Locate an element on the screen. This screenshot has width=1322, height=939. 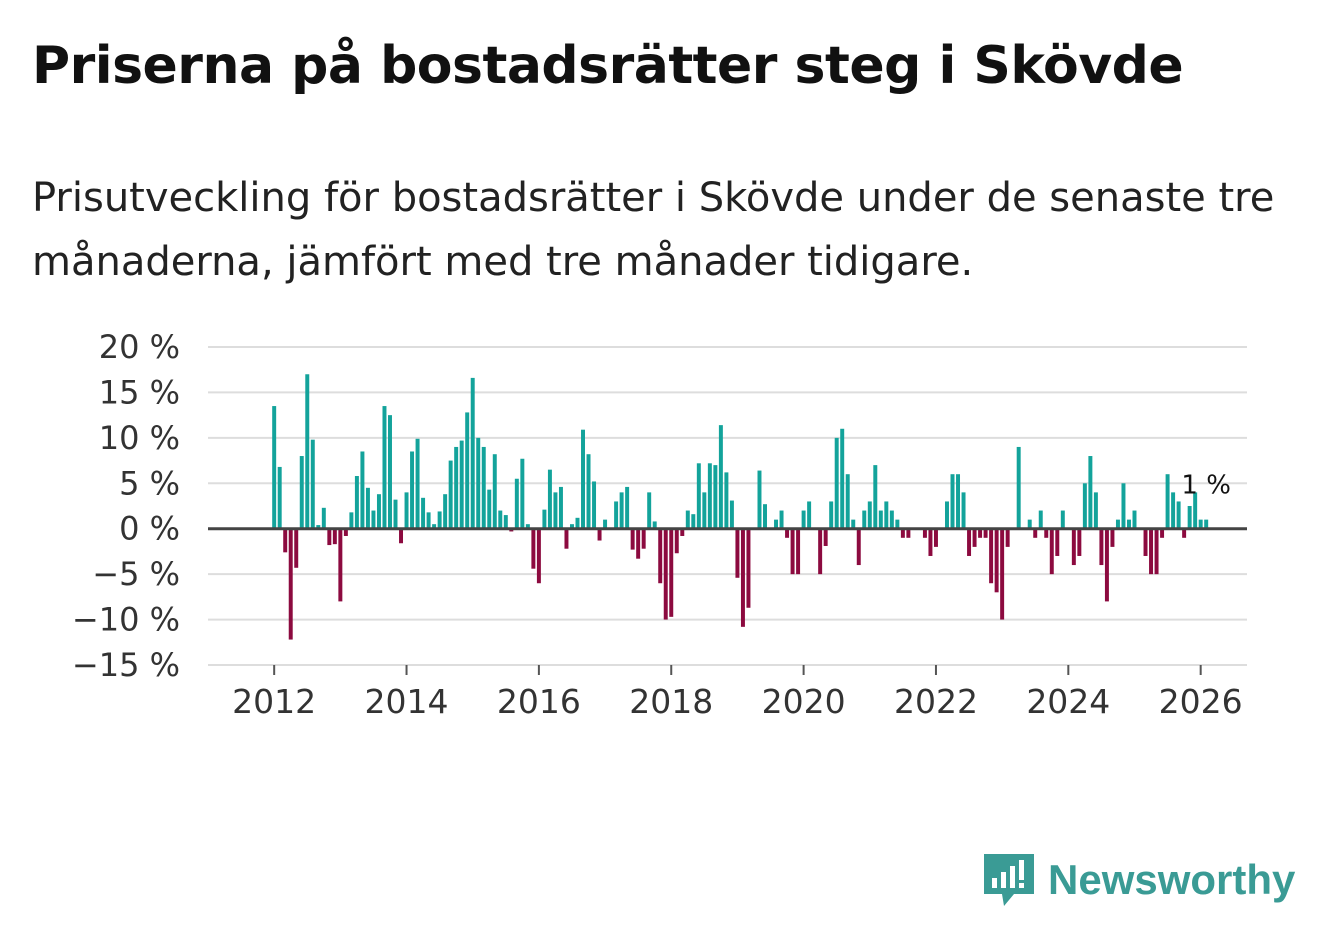
y-tick-label: 0 % is located at coordinates (149, 529).